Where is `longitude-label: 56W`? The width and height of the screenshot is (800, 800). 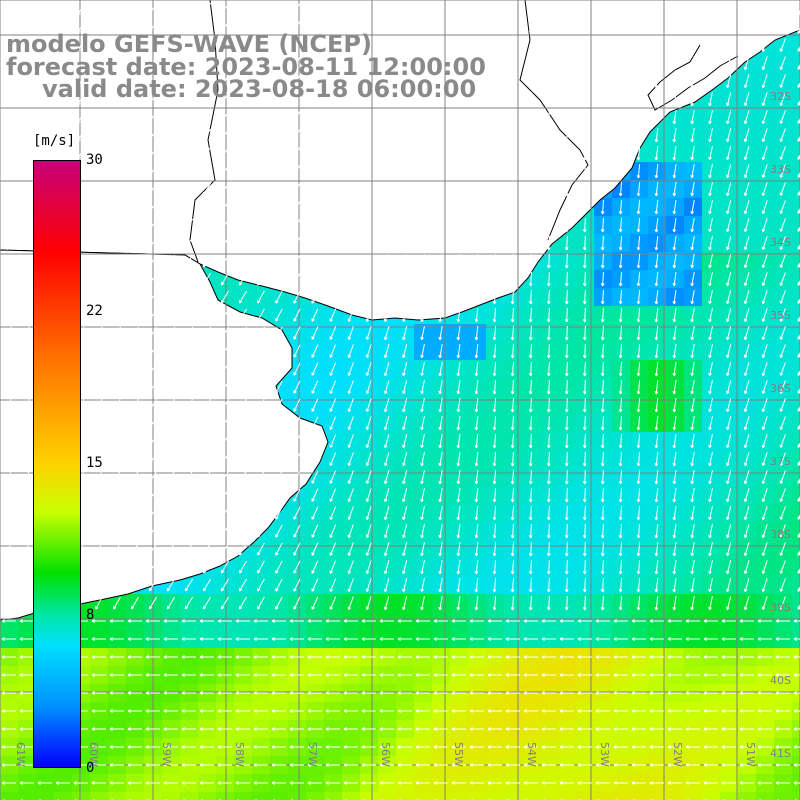
longitude-label: 56W is located at coordinates (385, 754).